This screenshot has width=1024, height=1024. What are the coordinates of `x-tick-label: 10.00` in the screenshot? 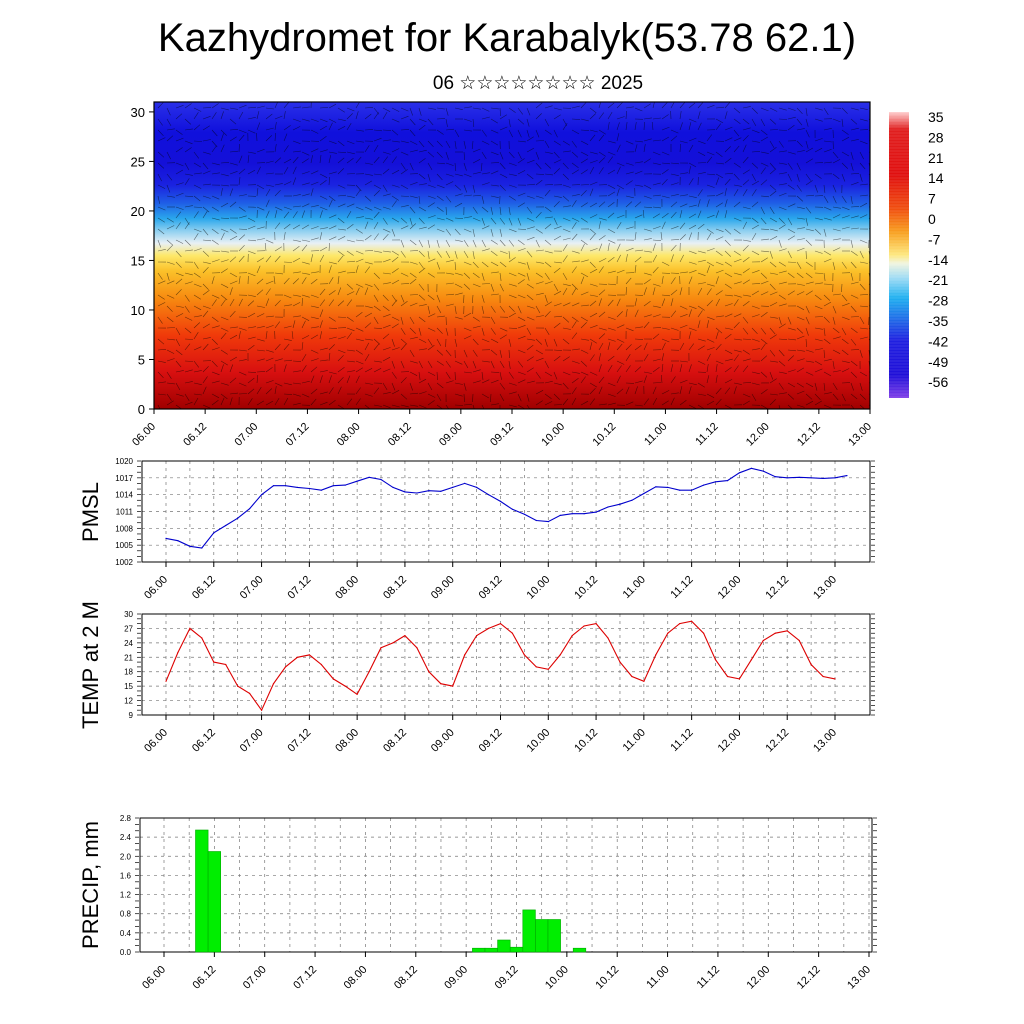 It's located at (538, 588).